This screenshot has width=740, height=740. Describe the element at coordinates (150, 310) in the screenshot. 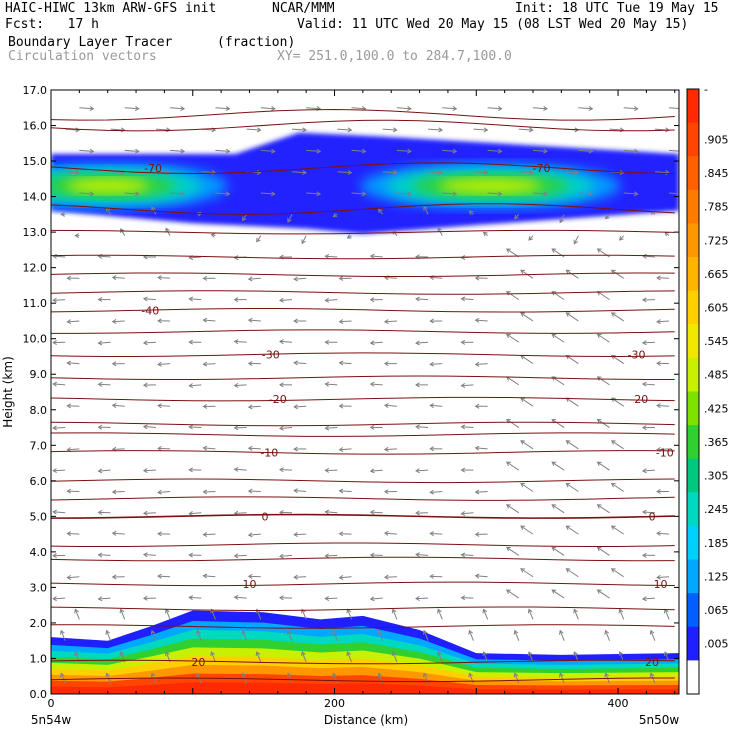

I see `contour-label: -40` at that location.